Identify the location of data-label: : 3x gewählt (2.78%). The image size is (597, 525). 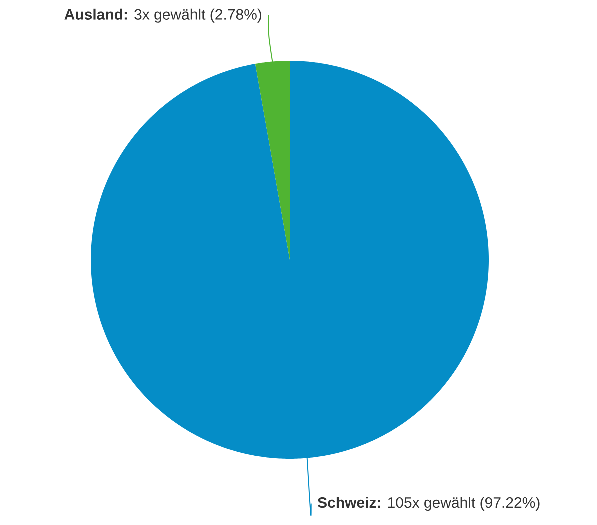
(193, 16).